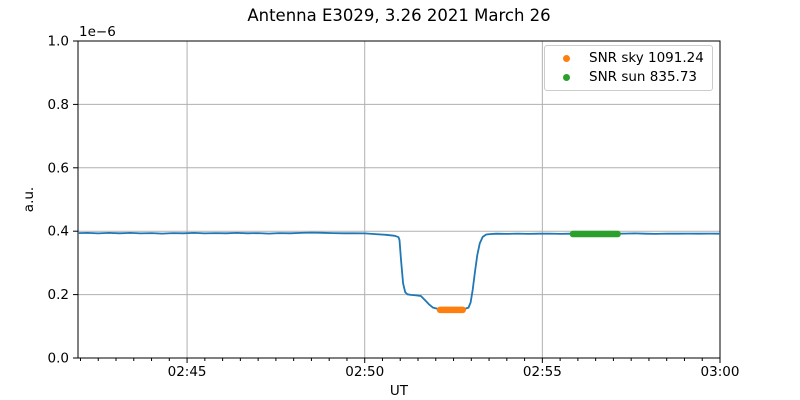  What do you see at coordinates (566, 78) in the screenshot?
I see `sun-marker-icon` at bounding box center [566, 78].